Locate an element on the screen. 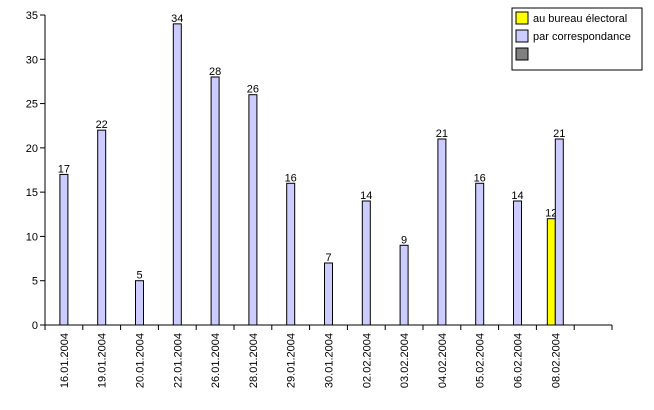 Image resolution: width=654 pixels, height=410 pixels. y-tick-label: 20 is located at coordinates (32, 149).